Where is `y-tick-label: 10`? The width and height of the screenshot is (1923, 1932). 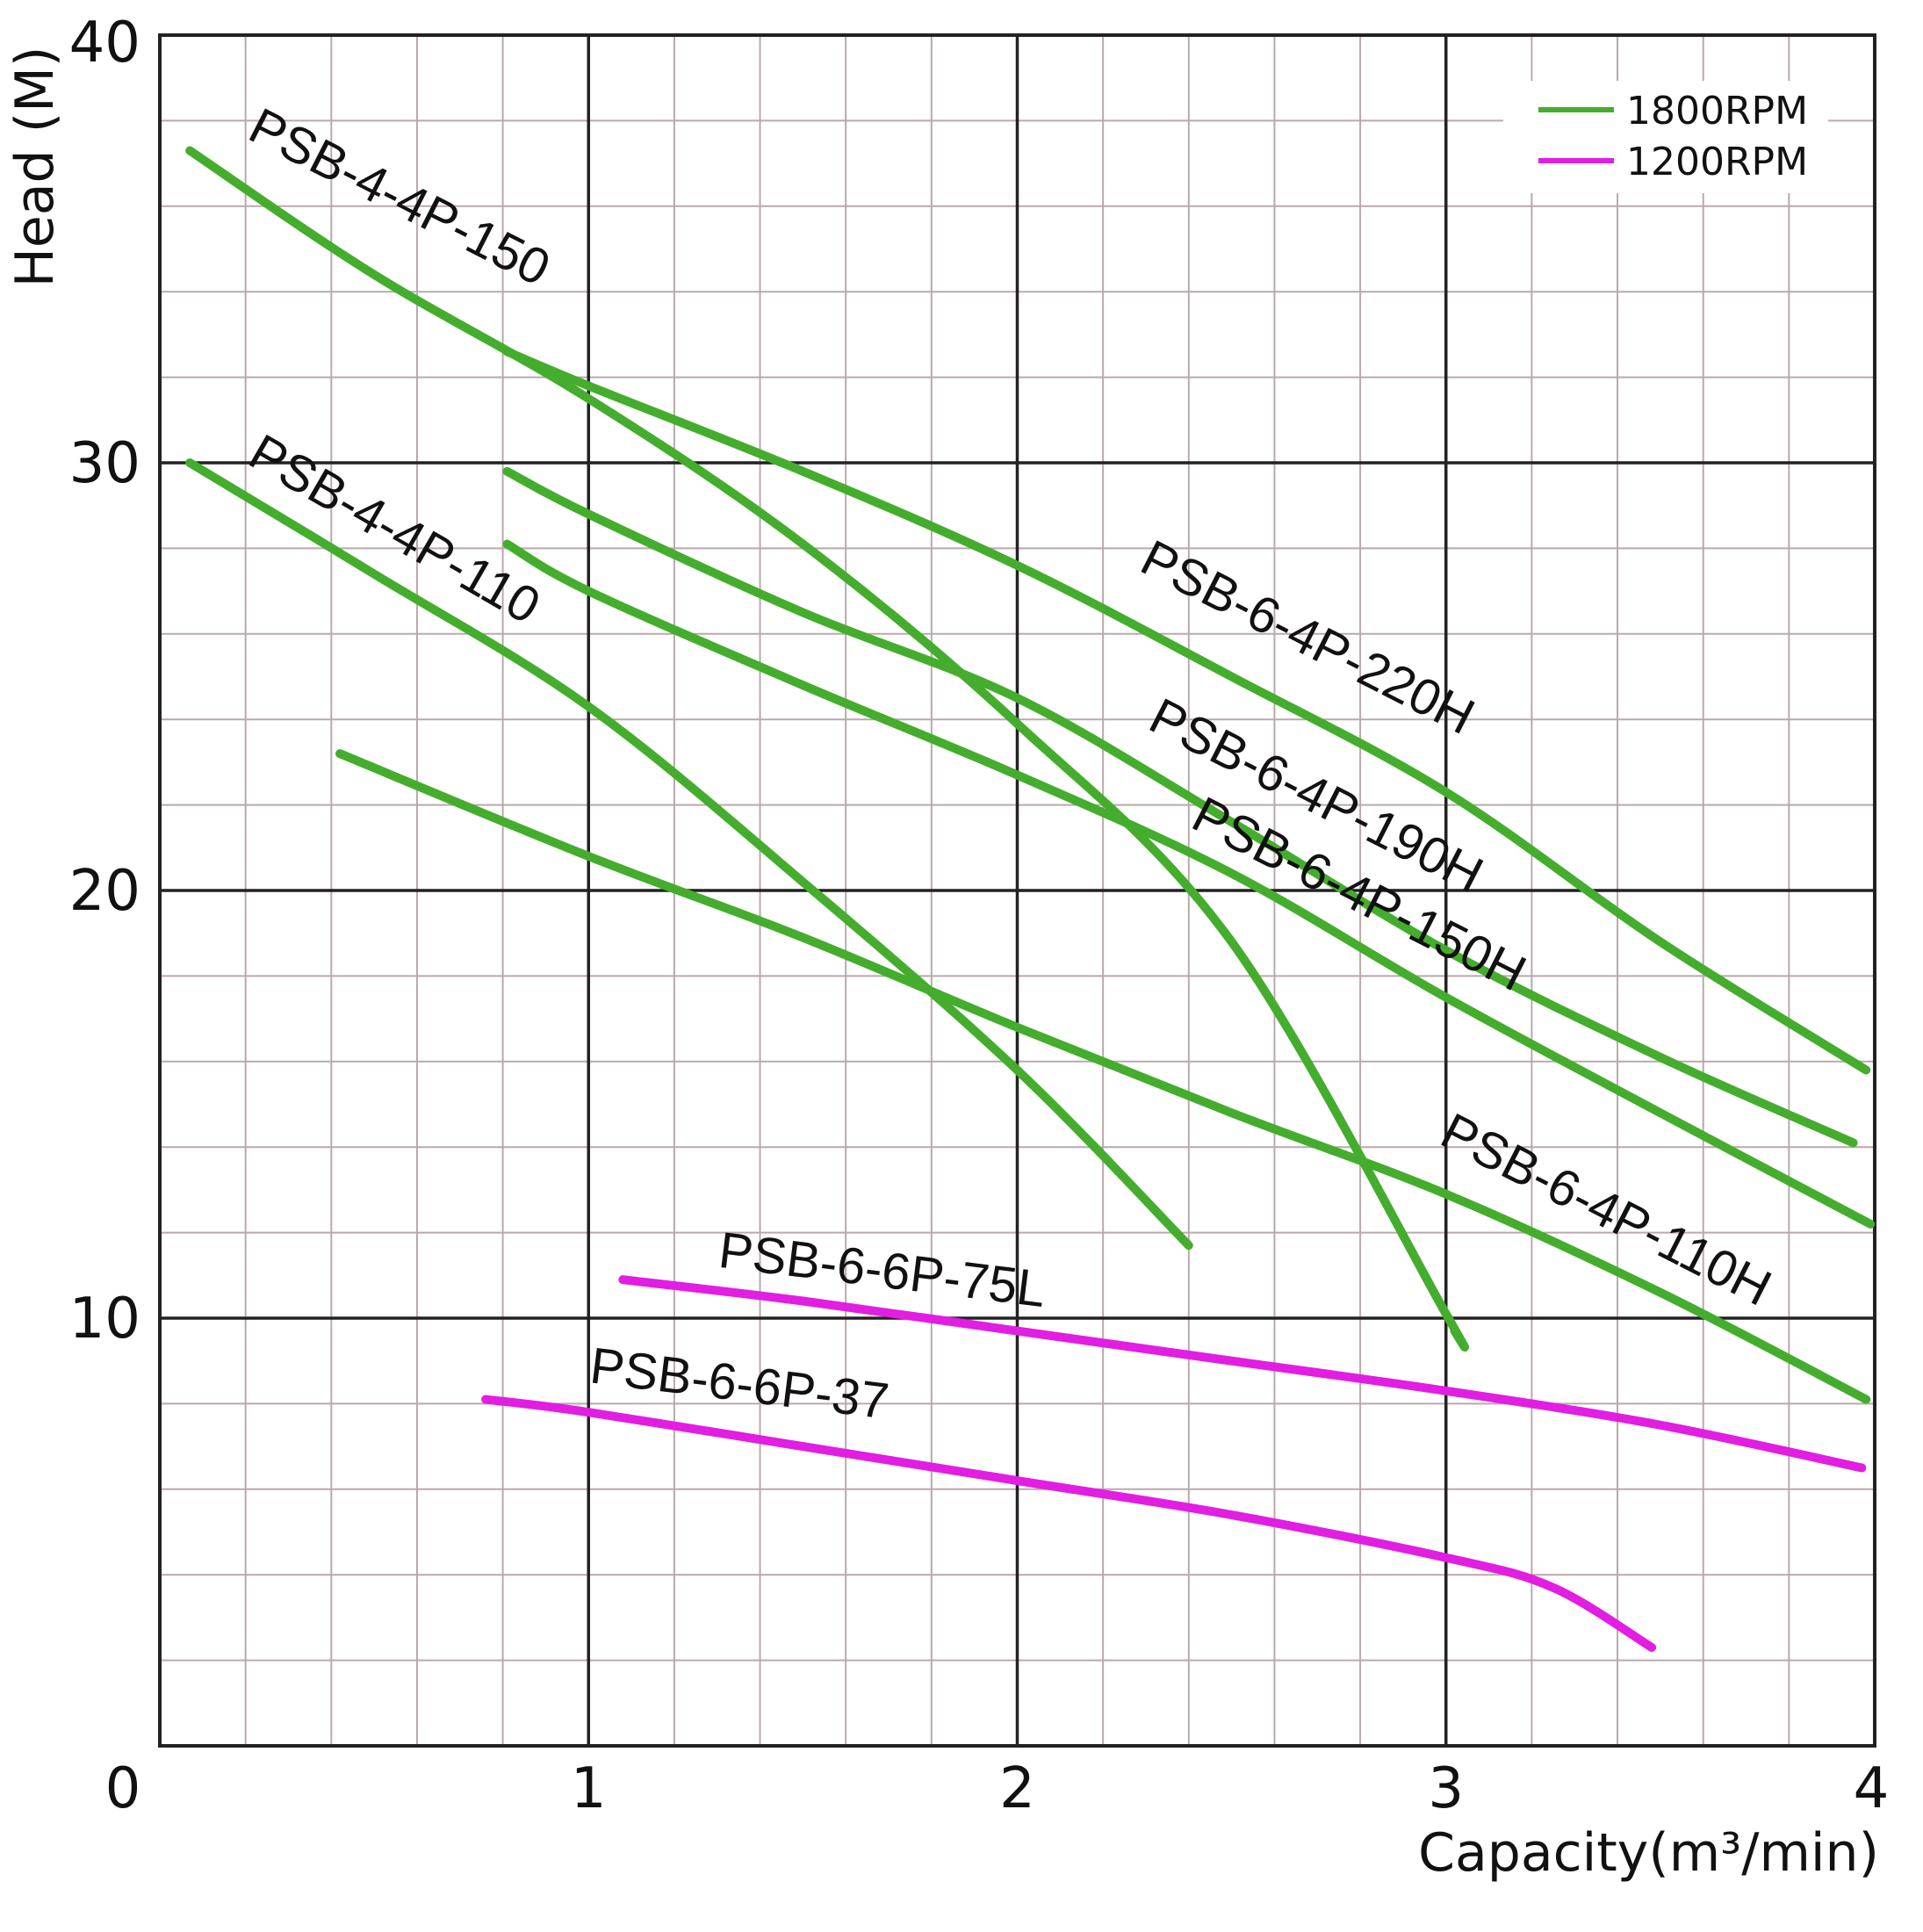 y-tick-label: 10 is located at coordinates (104, 1319).